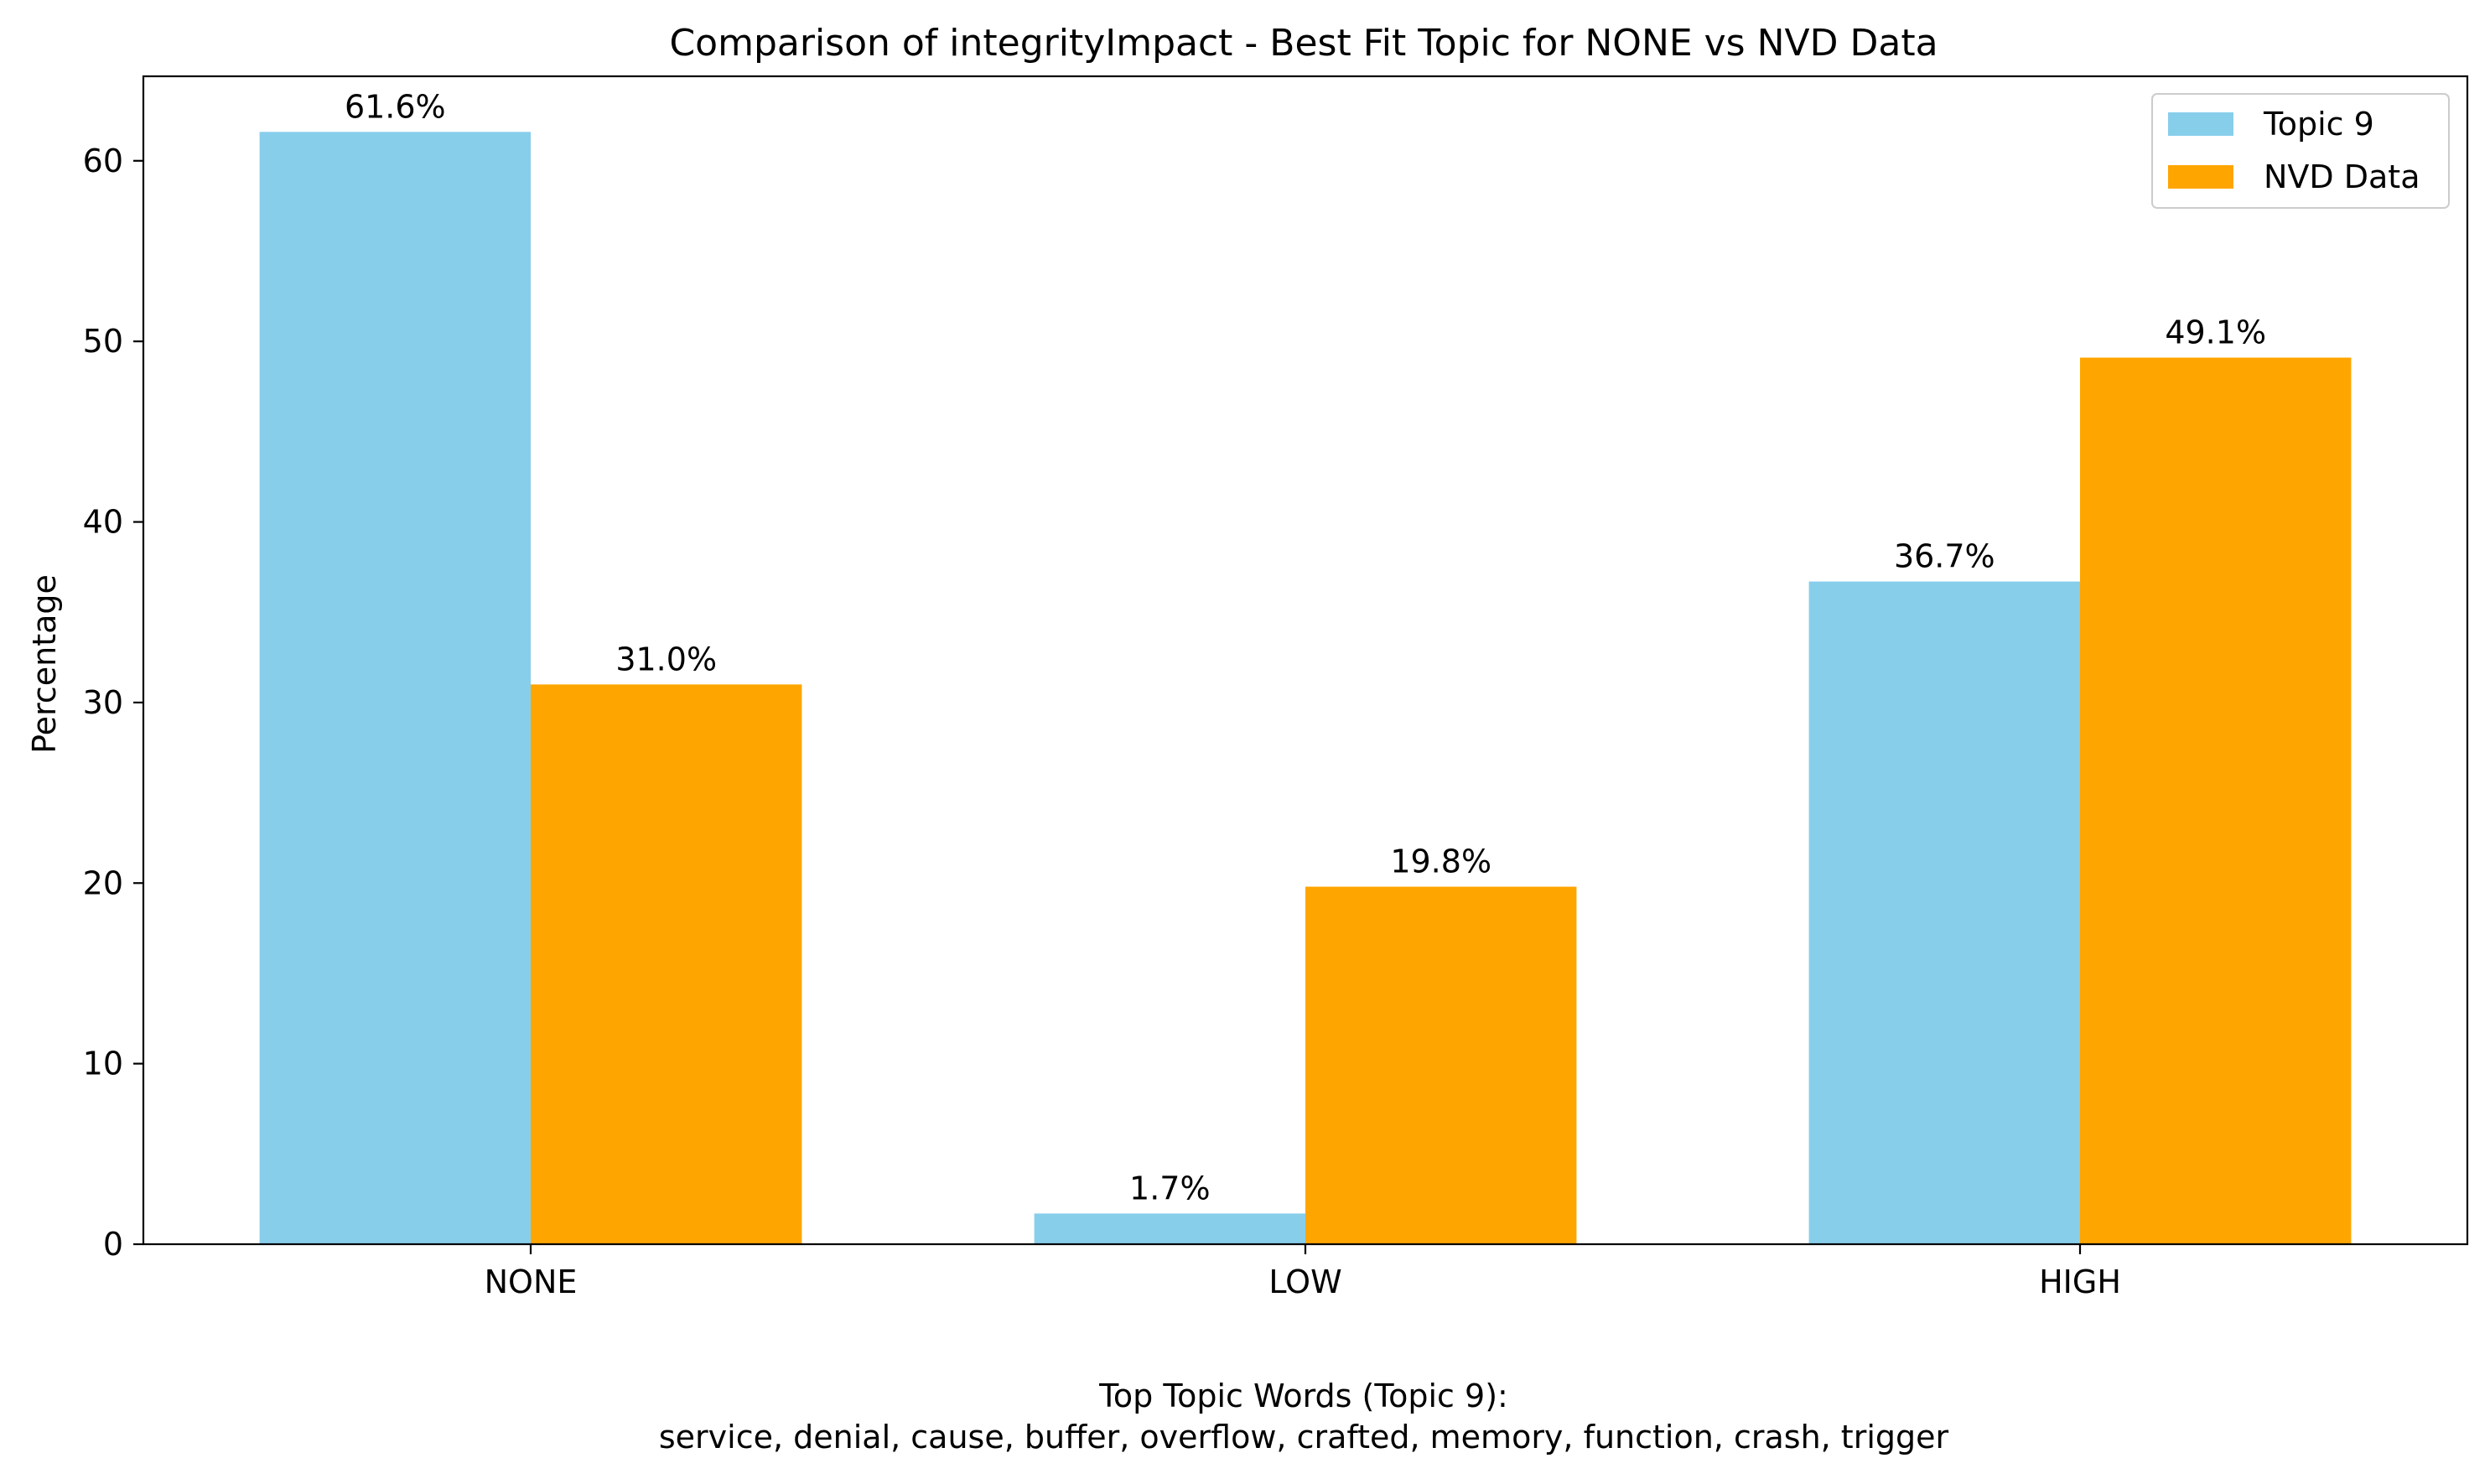 The image size is (2490, 1484). What do you see at coordinates (103, 522) in the screenshot?
I see `y-tick-label-40: 40` at bounding box center [103, 522].